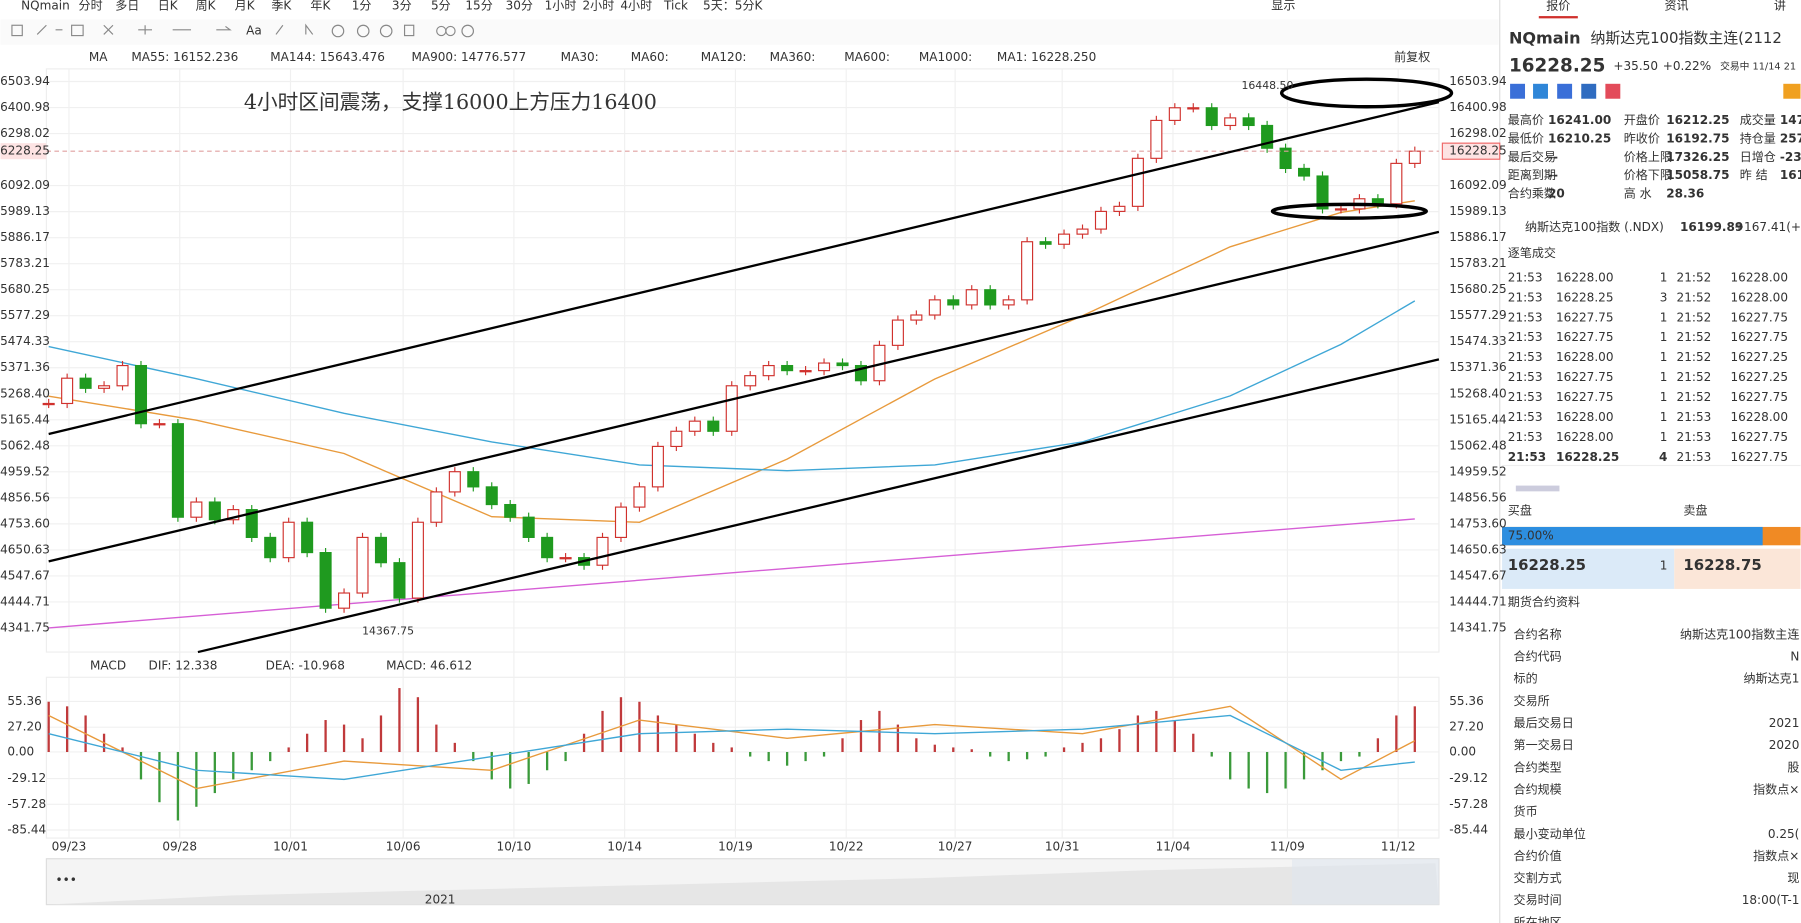 This screenshot has width=1801, height=923. Describe the element at coordinates (25, 211) in the screenshot. I see `y-tick-label-left: 15989.13` at that location.